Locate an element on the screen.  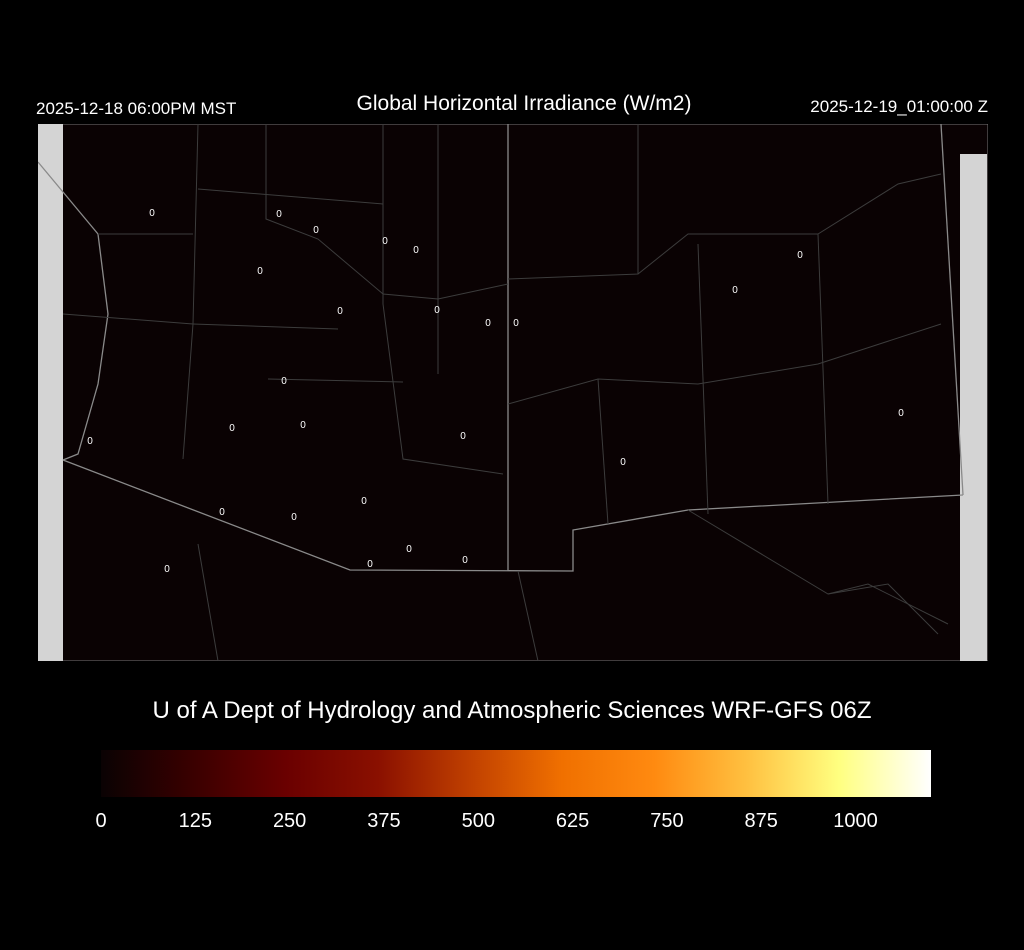
nm-tx-border is located at coordinates (952, 310).